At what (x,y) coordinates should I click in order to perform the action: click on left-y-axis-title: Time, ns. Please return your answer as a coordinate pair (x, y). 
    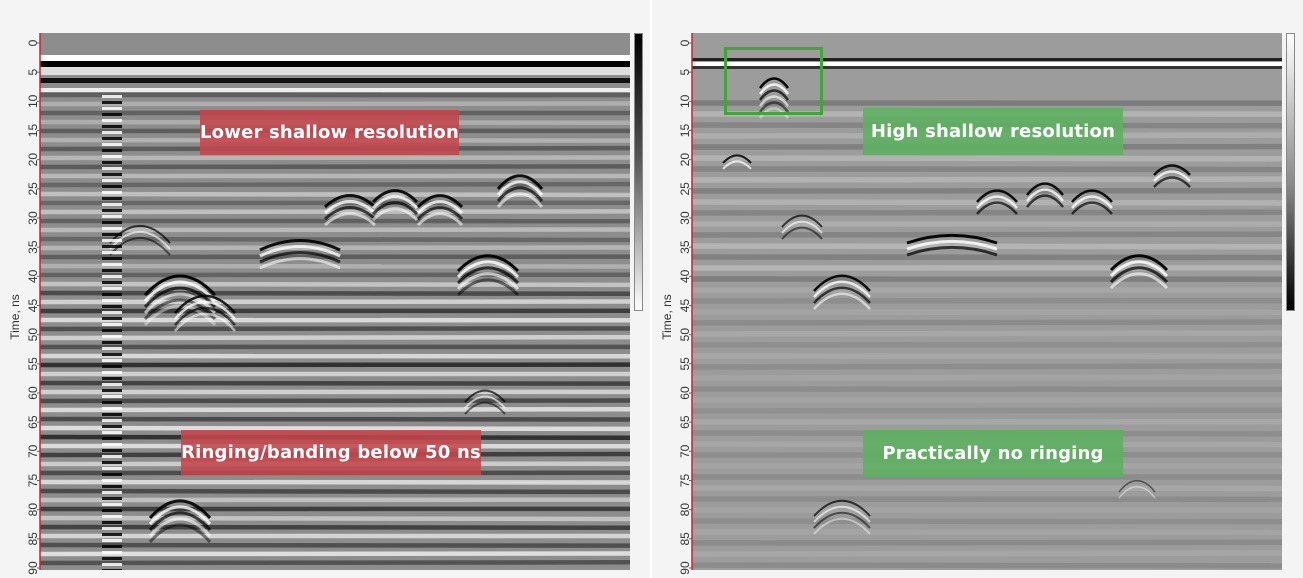
    Looking at the image, I should click on (15, 317).